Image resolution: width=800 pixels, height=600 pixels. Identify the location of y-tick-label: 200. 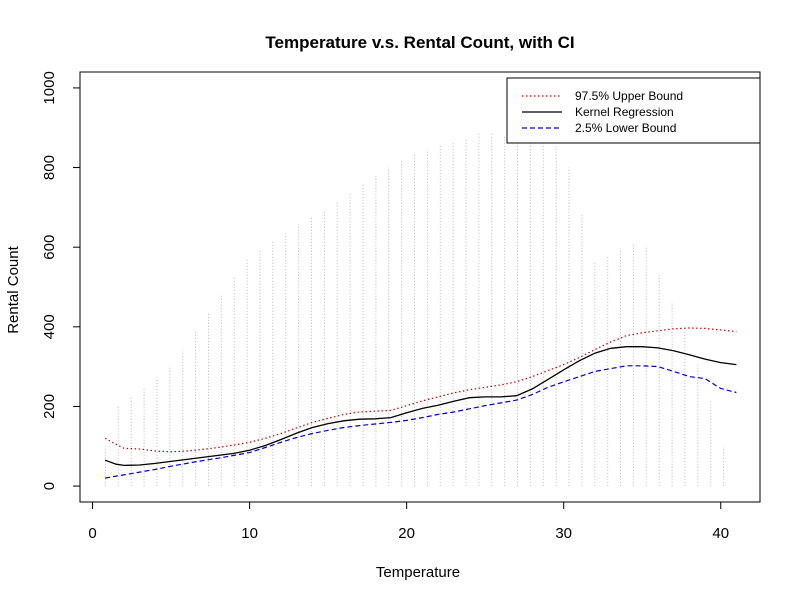
(49, 406).